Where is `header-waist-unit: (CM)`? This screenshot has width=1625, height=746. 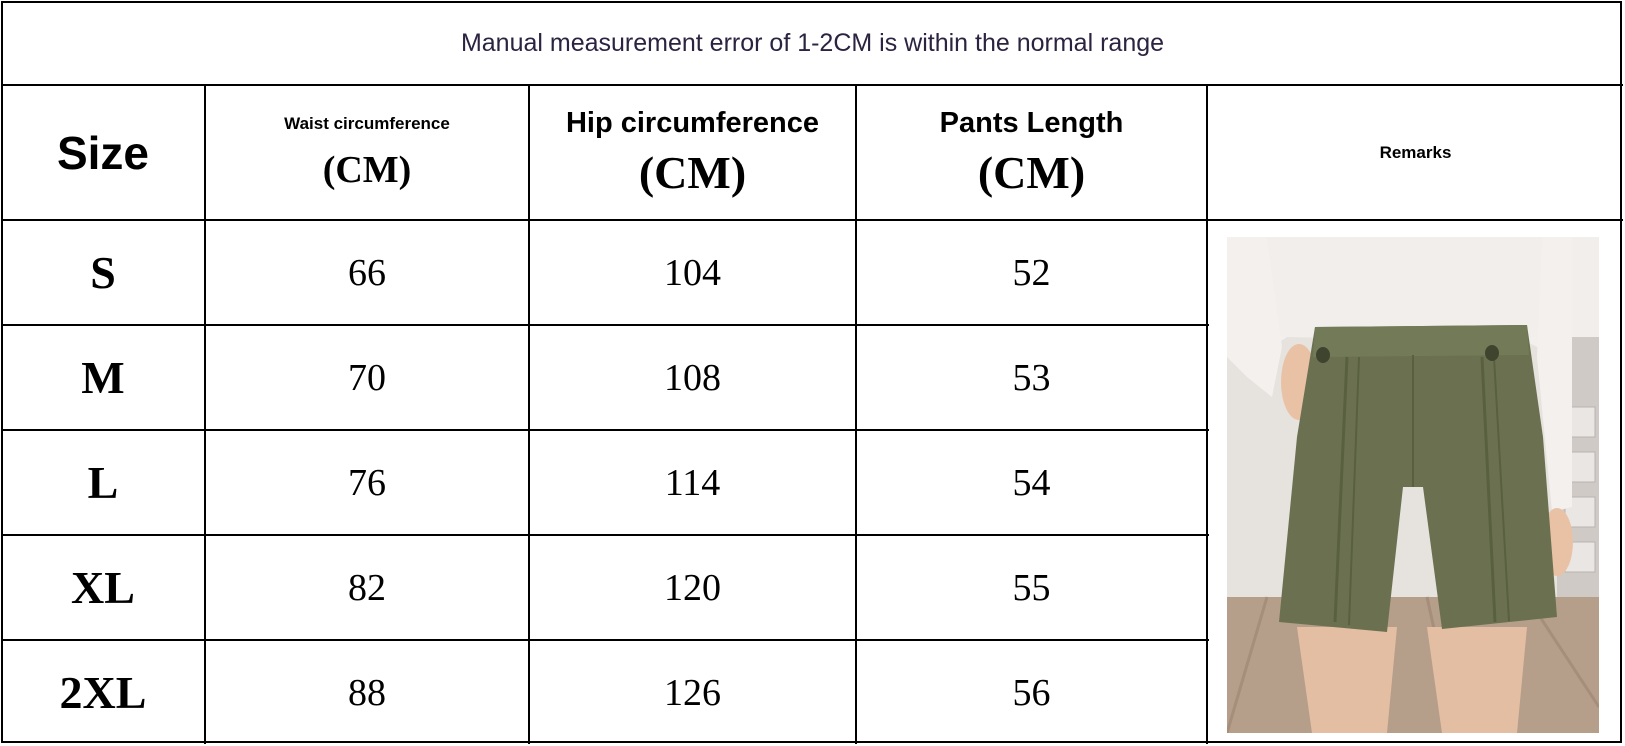 header-waist-unit: (CM) is located at coordinates (367, 169).